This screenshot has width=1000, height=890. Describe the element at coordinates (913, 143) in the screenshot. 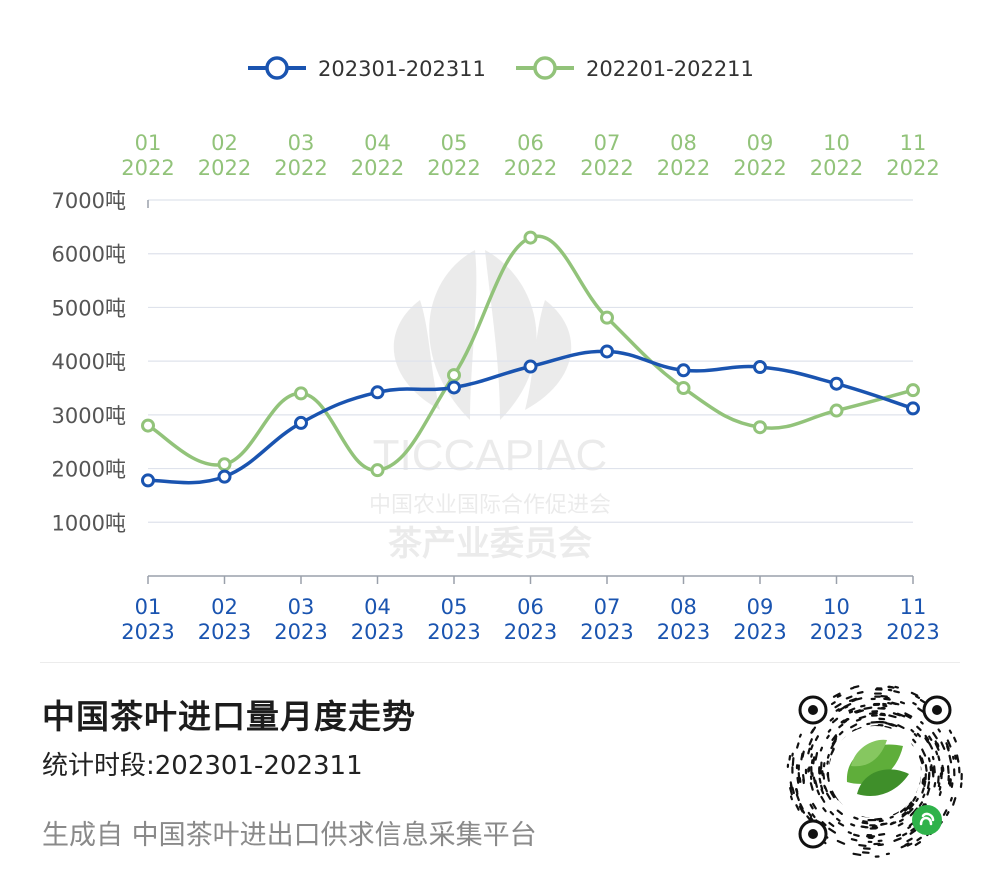

I see `x-top-month-label: 11` at that location.